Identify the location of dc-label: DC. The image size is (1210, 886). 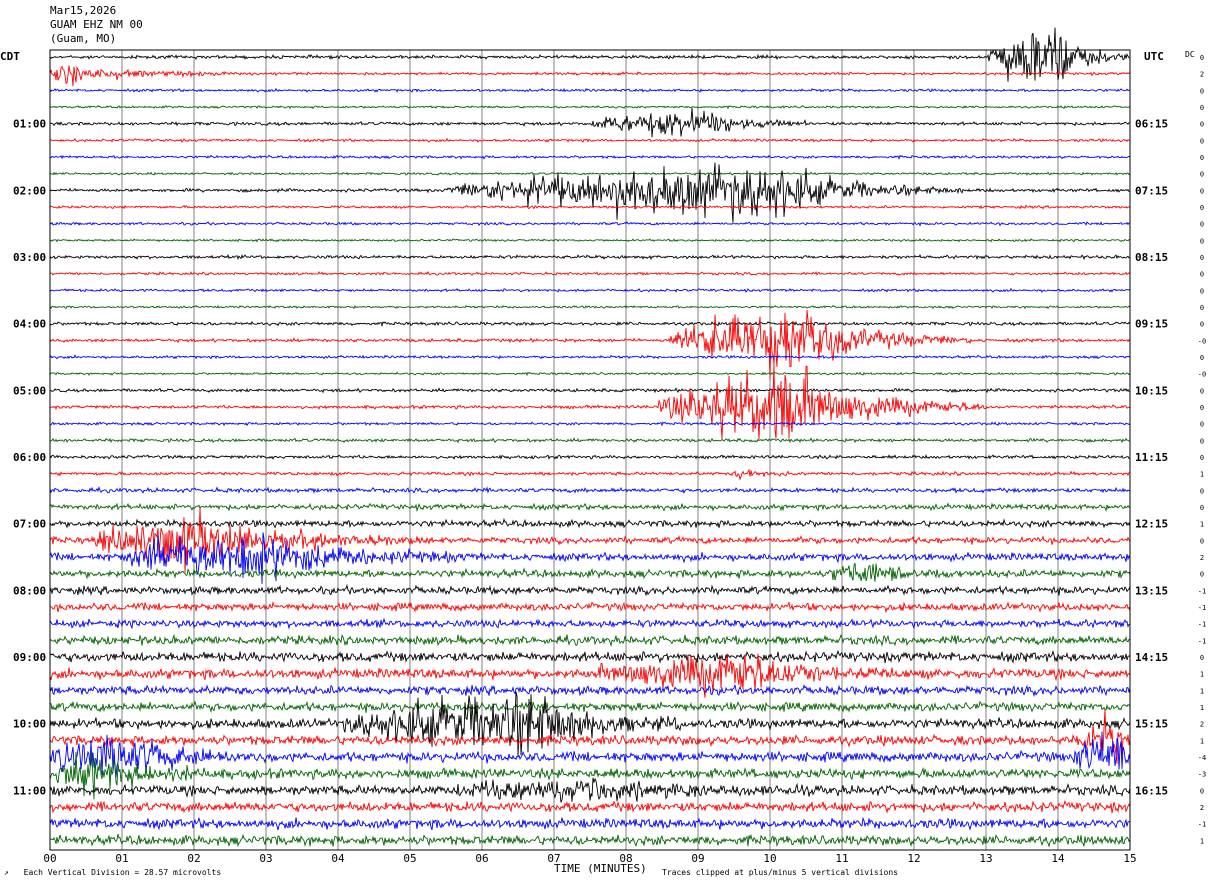
(1190, 54).